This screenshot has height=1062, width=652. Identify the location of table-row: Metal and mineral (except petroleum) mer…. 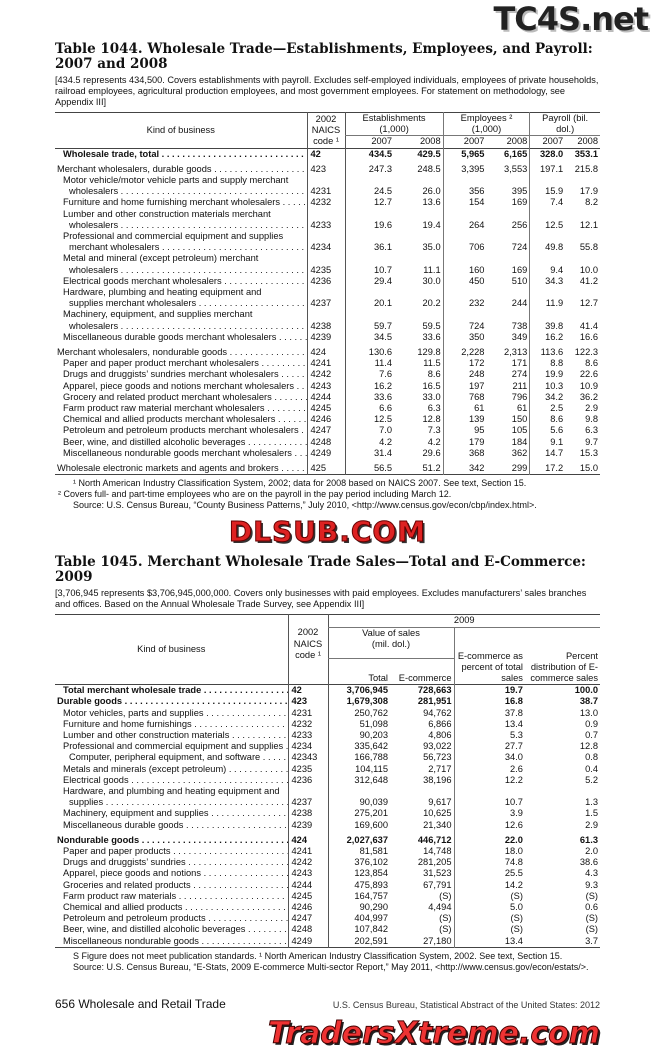
(327, 259).